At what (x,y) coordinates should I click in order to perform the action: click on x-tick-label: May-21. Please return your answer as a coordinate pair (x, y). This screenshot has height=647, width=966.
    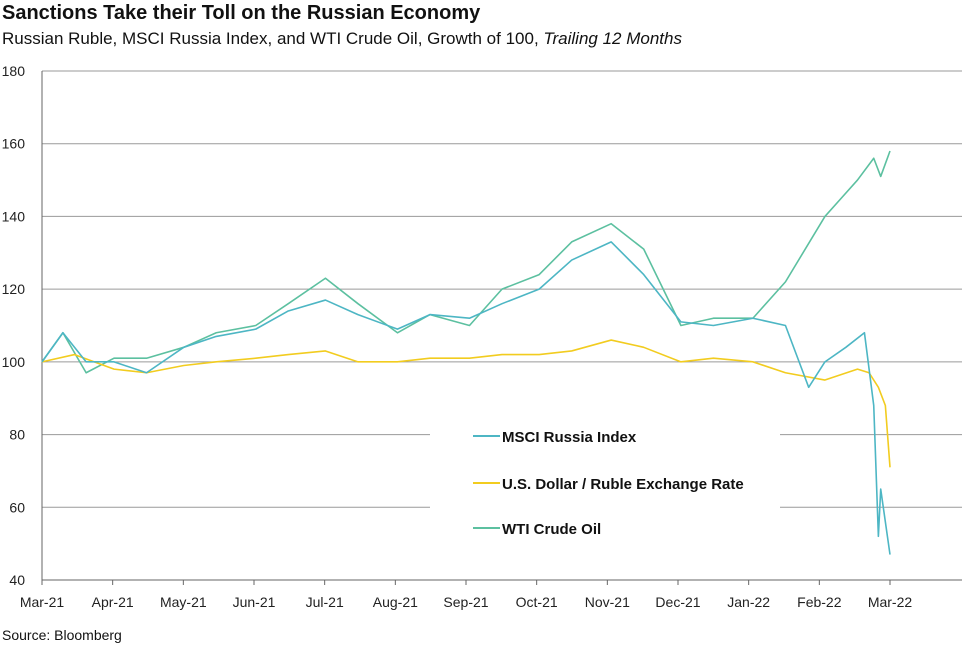
    Looking at the image, I should click on (183, 602).